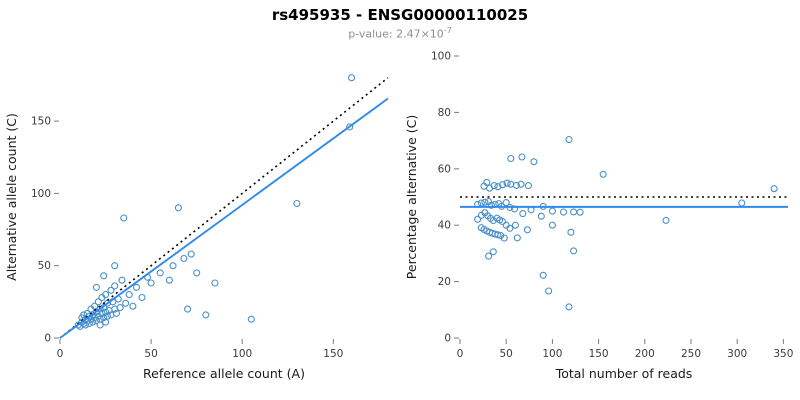 Image resolution: width=800 pixels, height=400 pixels. Describe the element at coordinates (691, 354) in the screenshot. I see `x-tick-label: 250` at that location.